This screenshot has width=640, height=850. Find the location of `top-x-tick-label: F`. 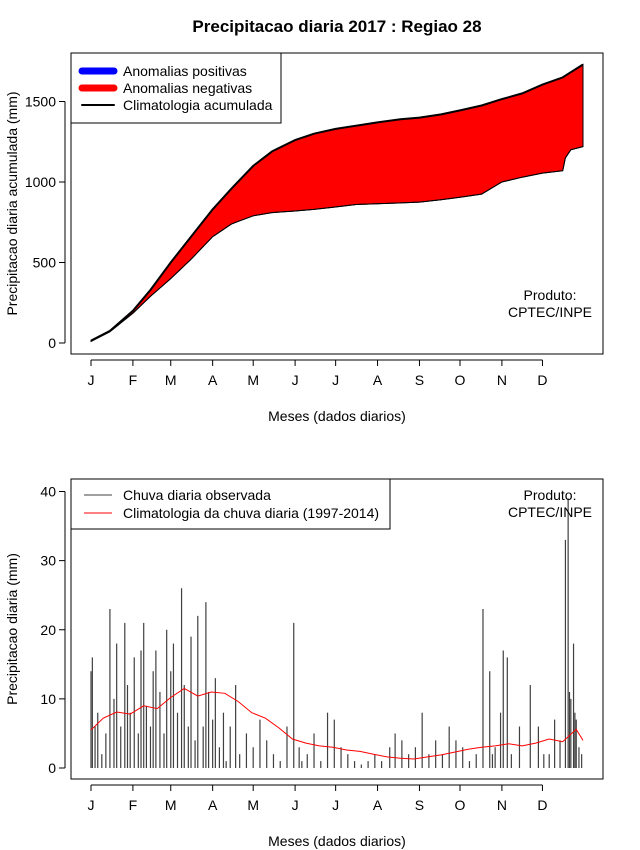

top-x-tick-label: F is located at coordinates (133, 380).